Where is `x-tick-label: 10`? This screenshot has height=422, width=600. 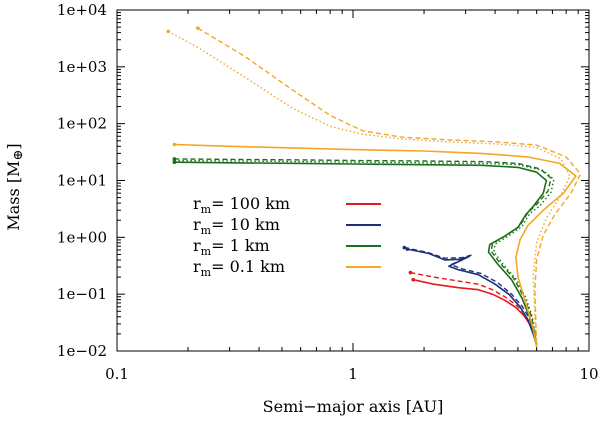 x-tick-label: 10 is located at coordinates (588, 374).